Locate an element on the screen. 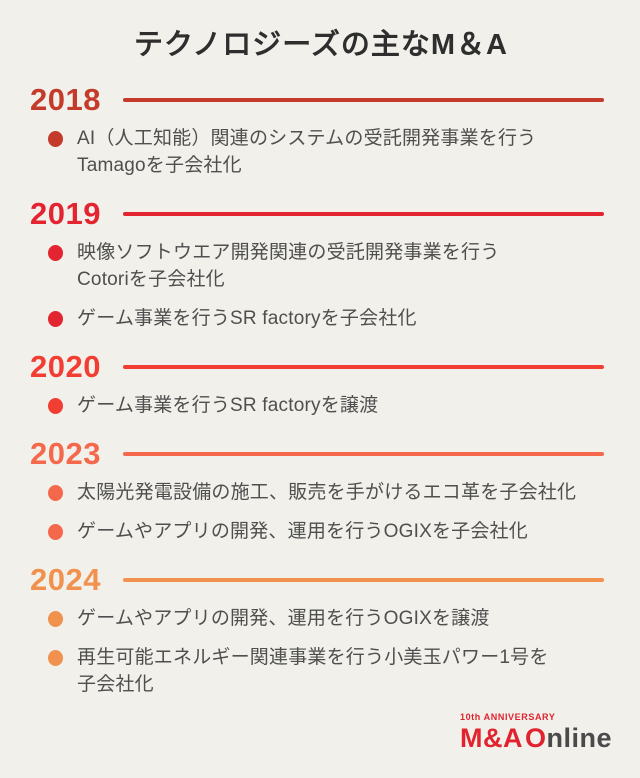  anniversary-label: 10th ANNIVERSARY is located at coordinates (507, 717).